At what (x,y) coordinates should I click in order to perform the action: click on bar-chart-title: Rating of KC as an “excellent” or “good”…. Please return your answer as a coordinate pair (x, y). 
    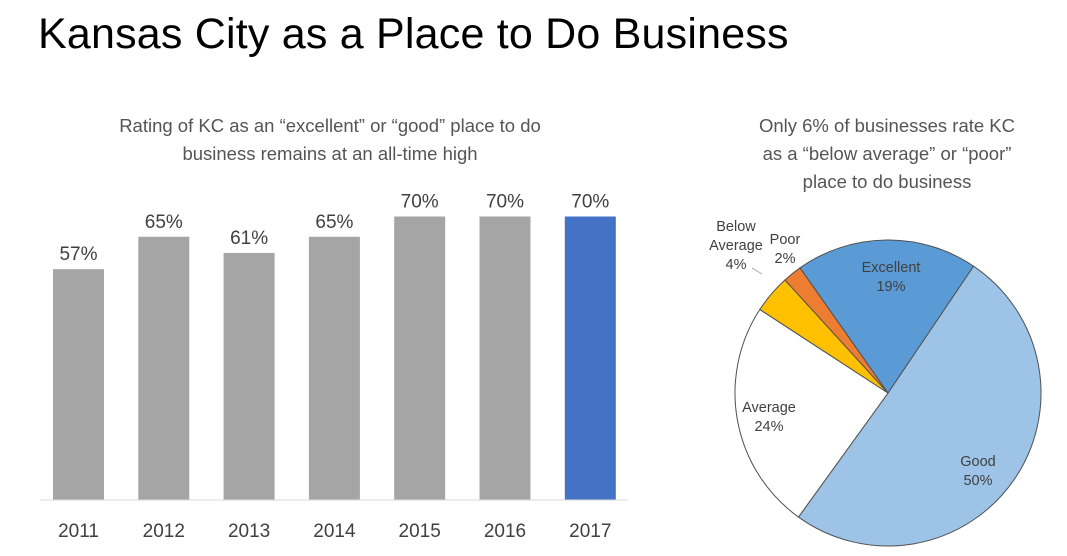
    Looking at the image, I should click on (330, 140).